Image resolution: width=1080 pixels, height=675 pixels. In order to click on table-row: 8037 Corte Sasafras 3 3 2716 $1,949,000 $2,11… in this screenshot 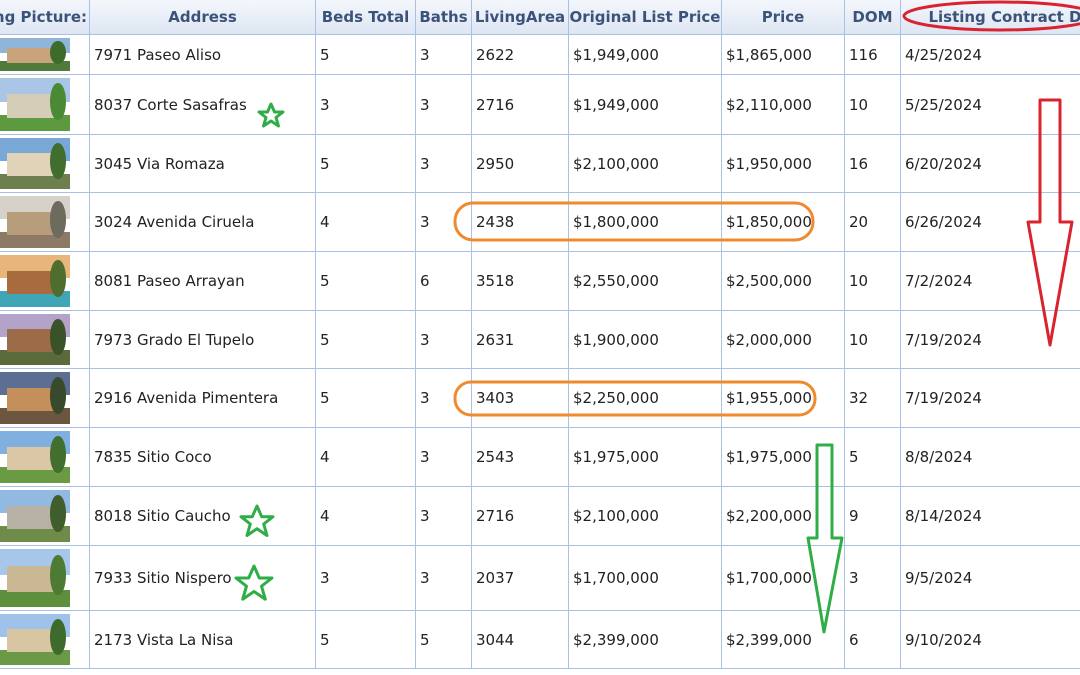, I will do `click(540, 105)`.